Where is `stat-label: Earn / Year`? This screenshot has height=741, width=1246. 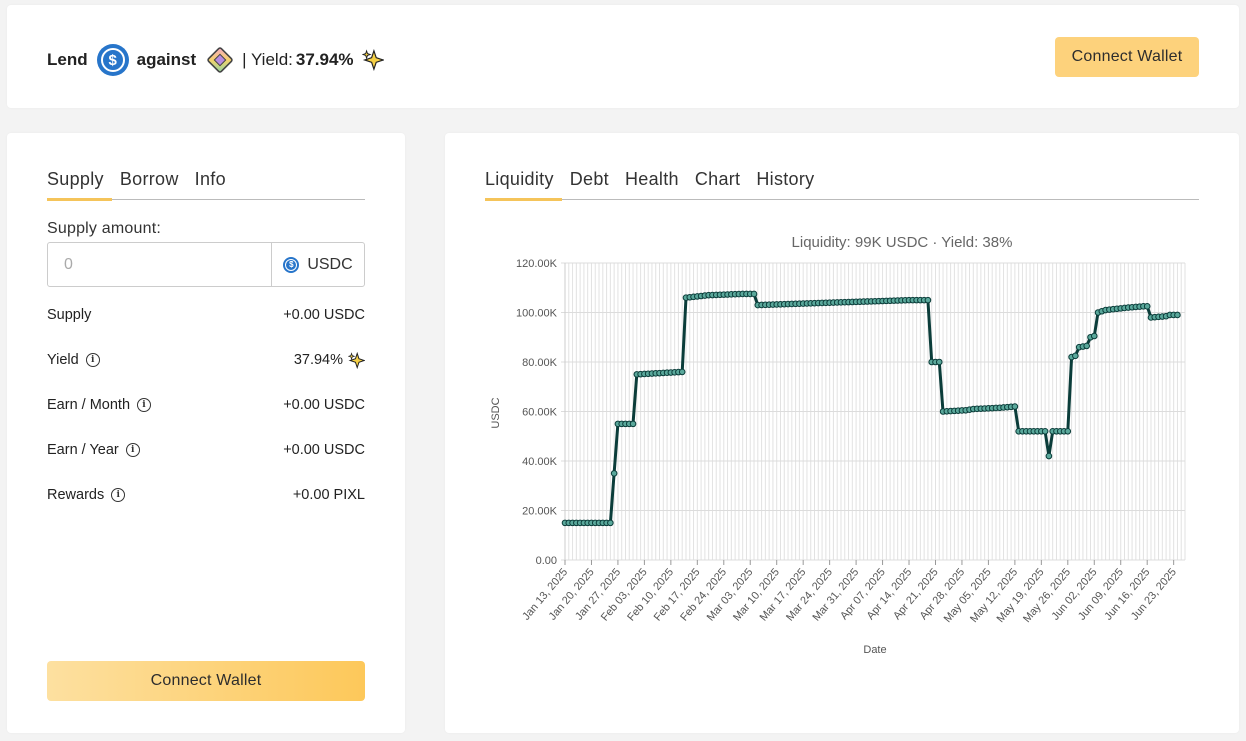 stat-label: Earn / Year is located at coordinates (83, 450).